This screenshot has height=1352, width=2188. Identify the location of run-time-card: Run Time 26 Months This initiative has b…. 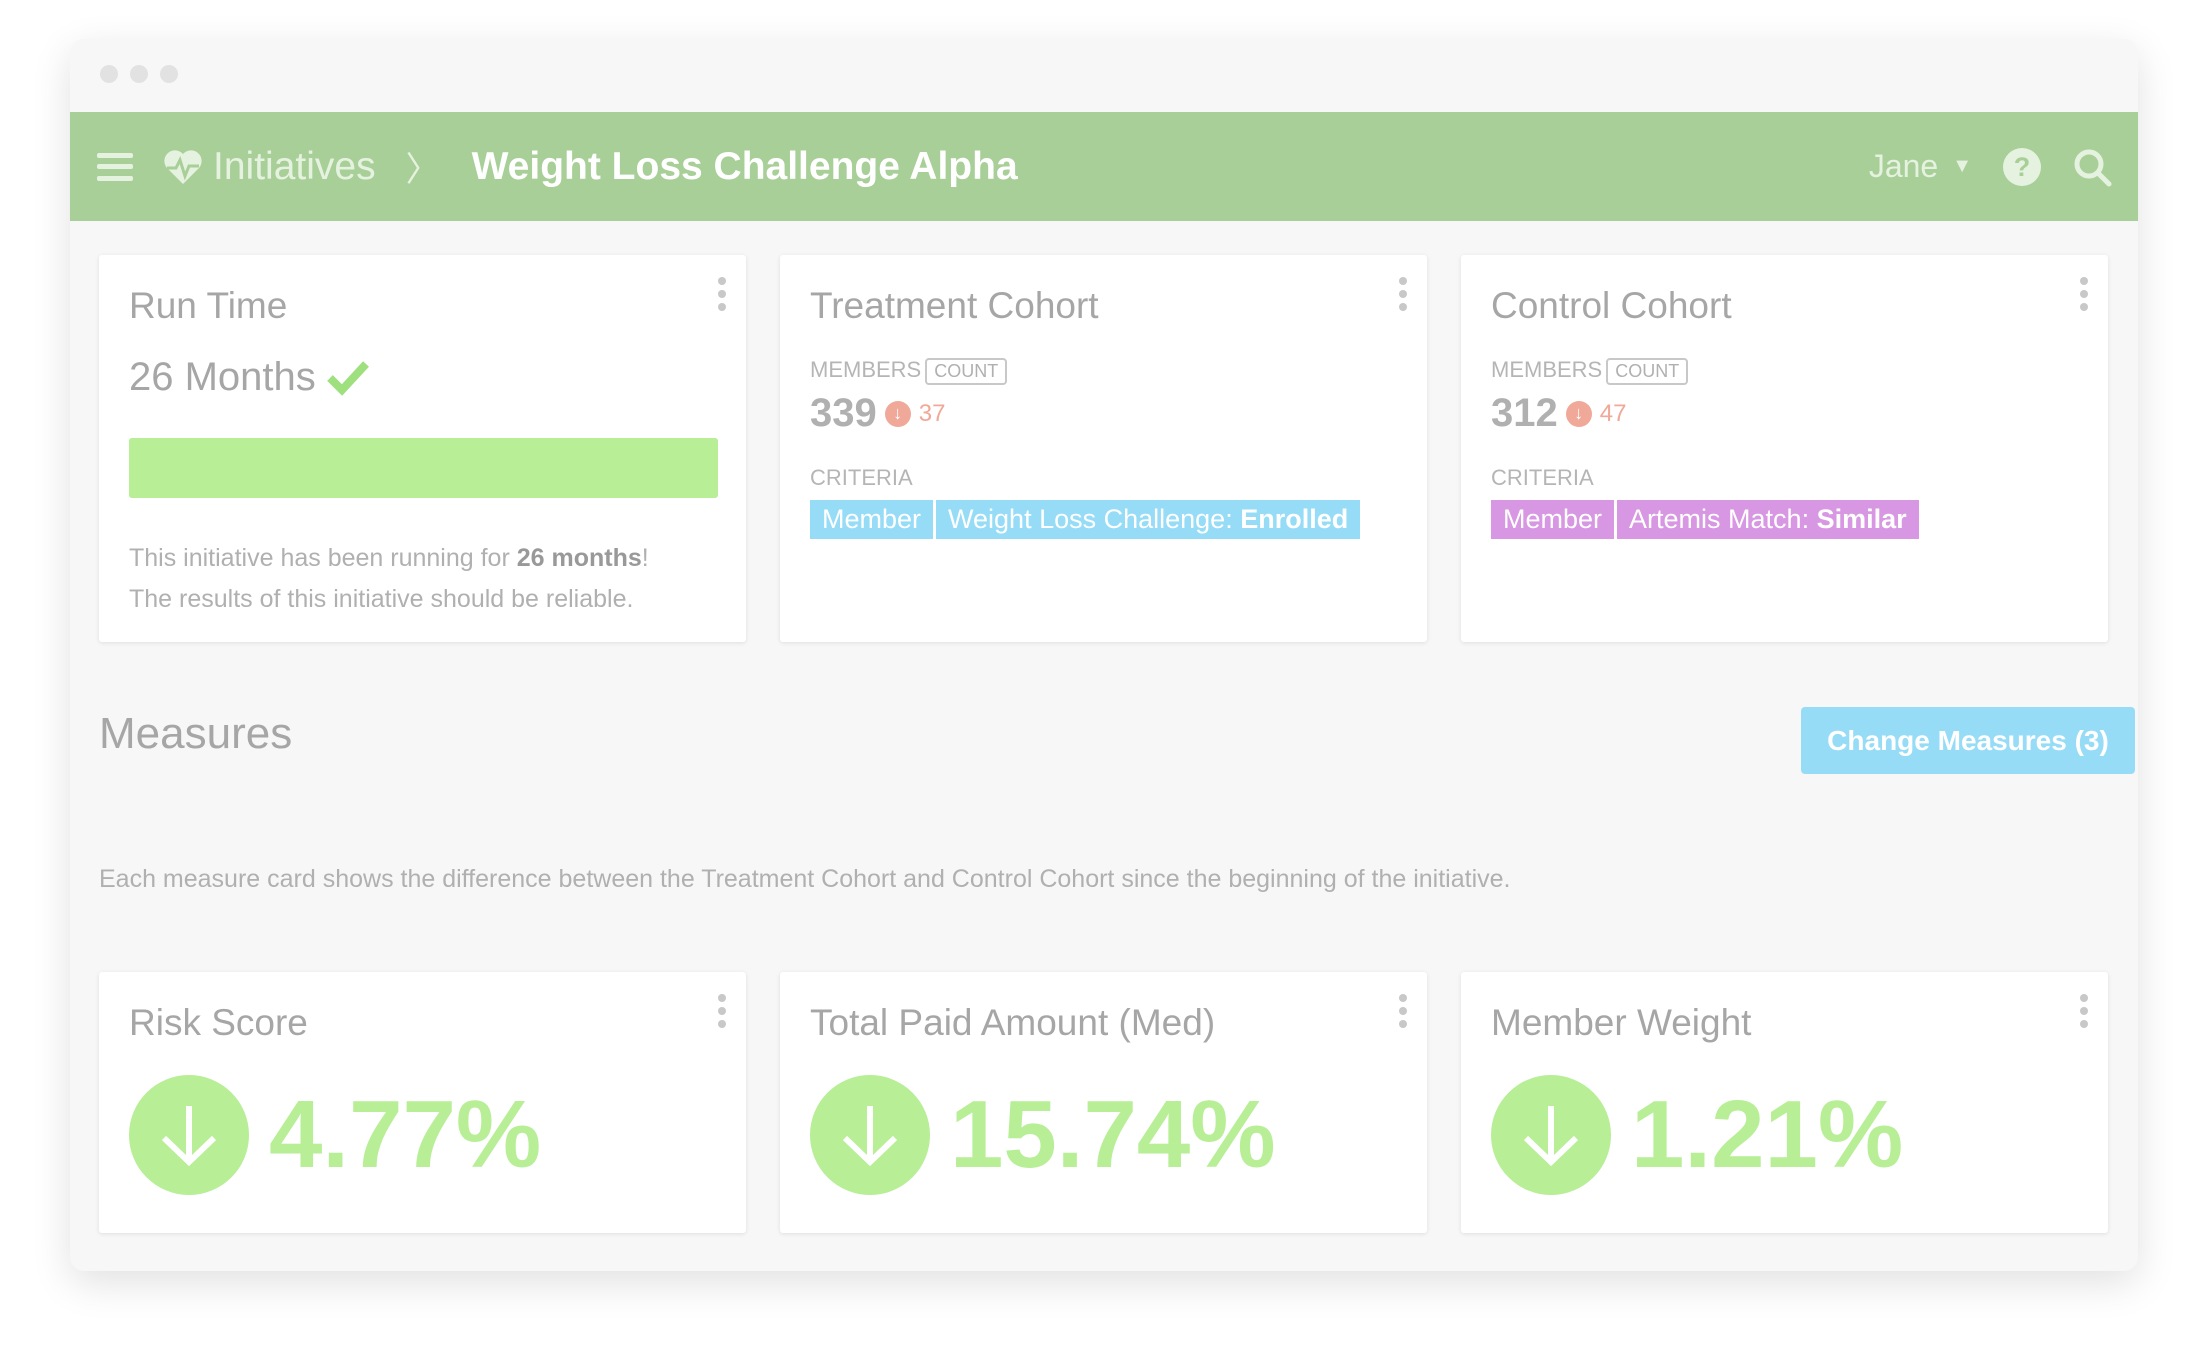
(422, 448).